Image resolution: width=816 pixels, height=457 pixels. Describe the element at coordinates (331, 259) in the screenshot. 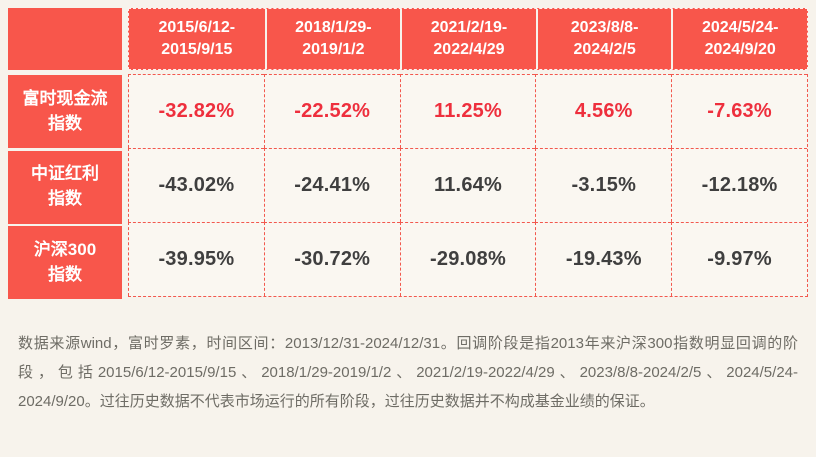

I see `value-cell: -30.72%` at that location.